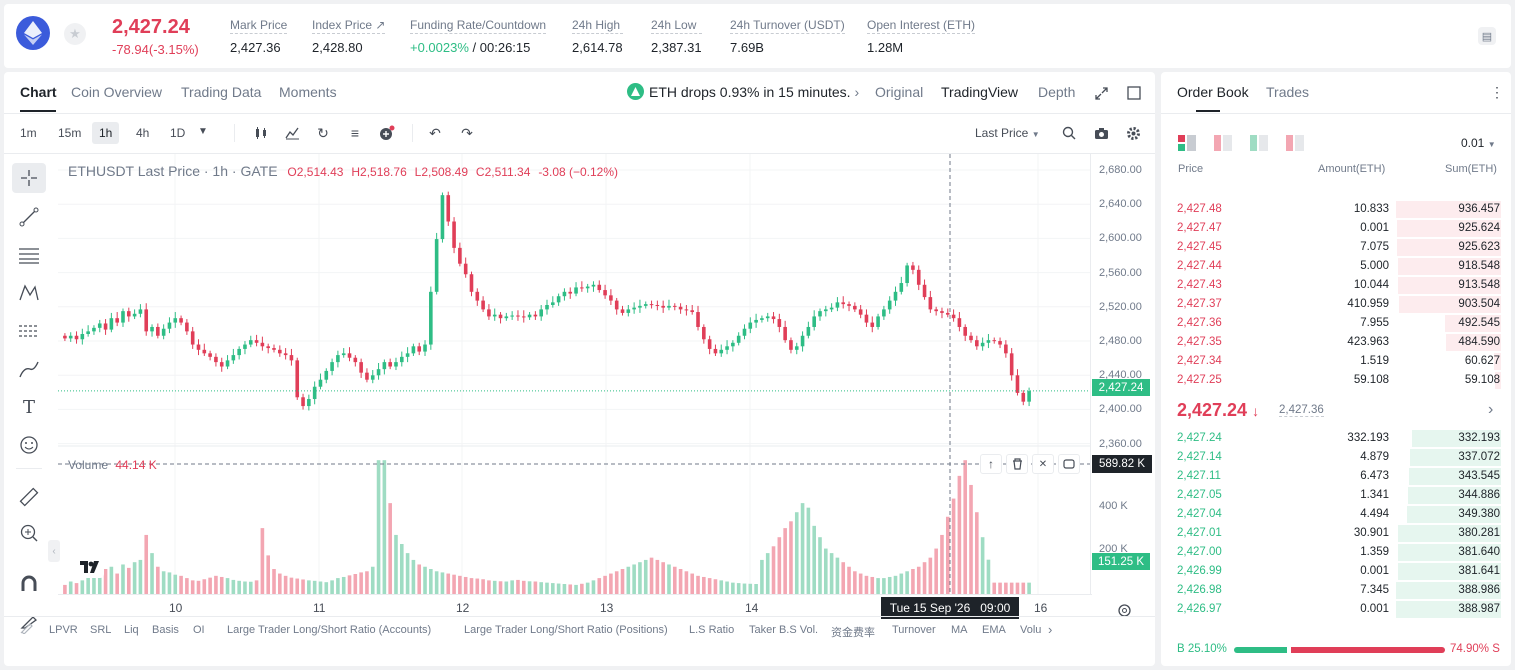 The width and height of the screenshot is (1515, 670). Describe the element at coordinates (1487, 36) in the screenshot. I see `book-icon: ▤` at that location.